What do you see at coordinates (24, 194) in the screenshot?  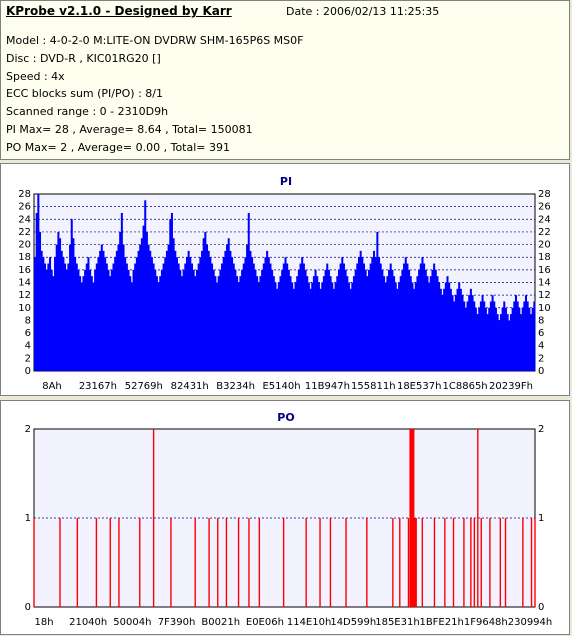 I see `pi-y-tick-label-left: 28` at bounding box center [24, 194].